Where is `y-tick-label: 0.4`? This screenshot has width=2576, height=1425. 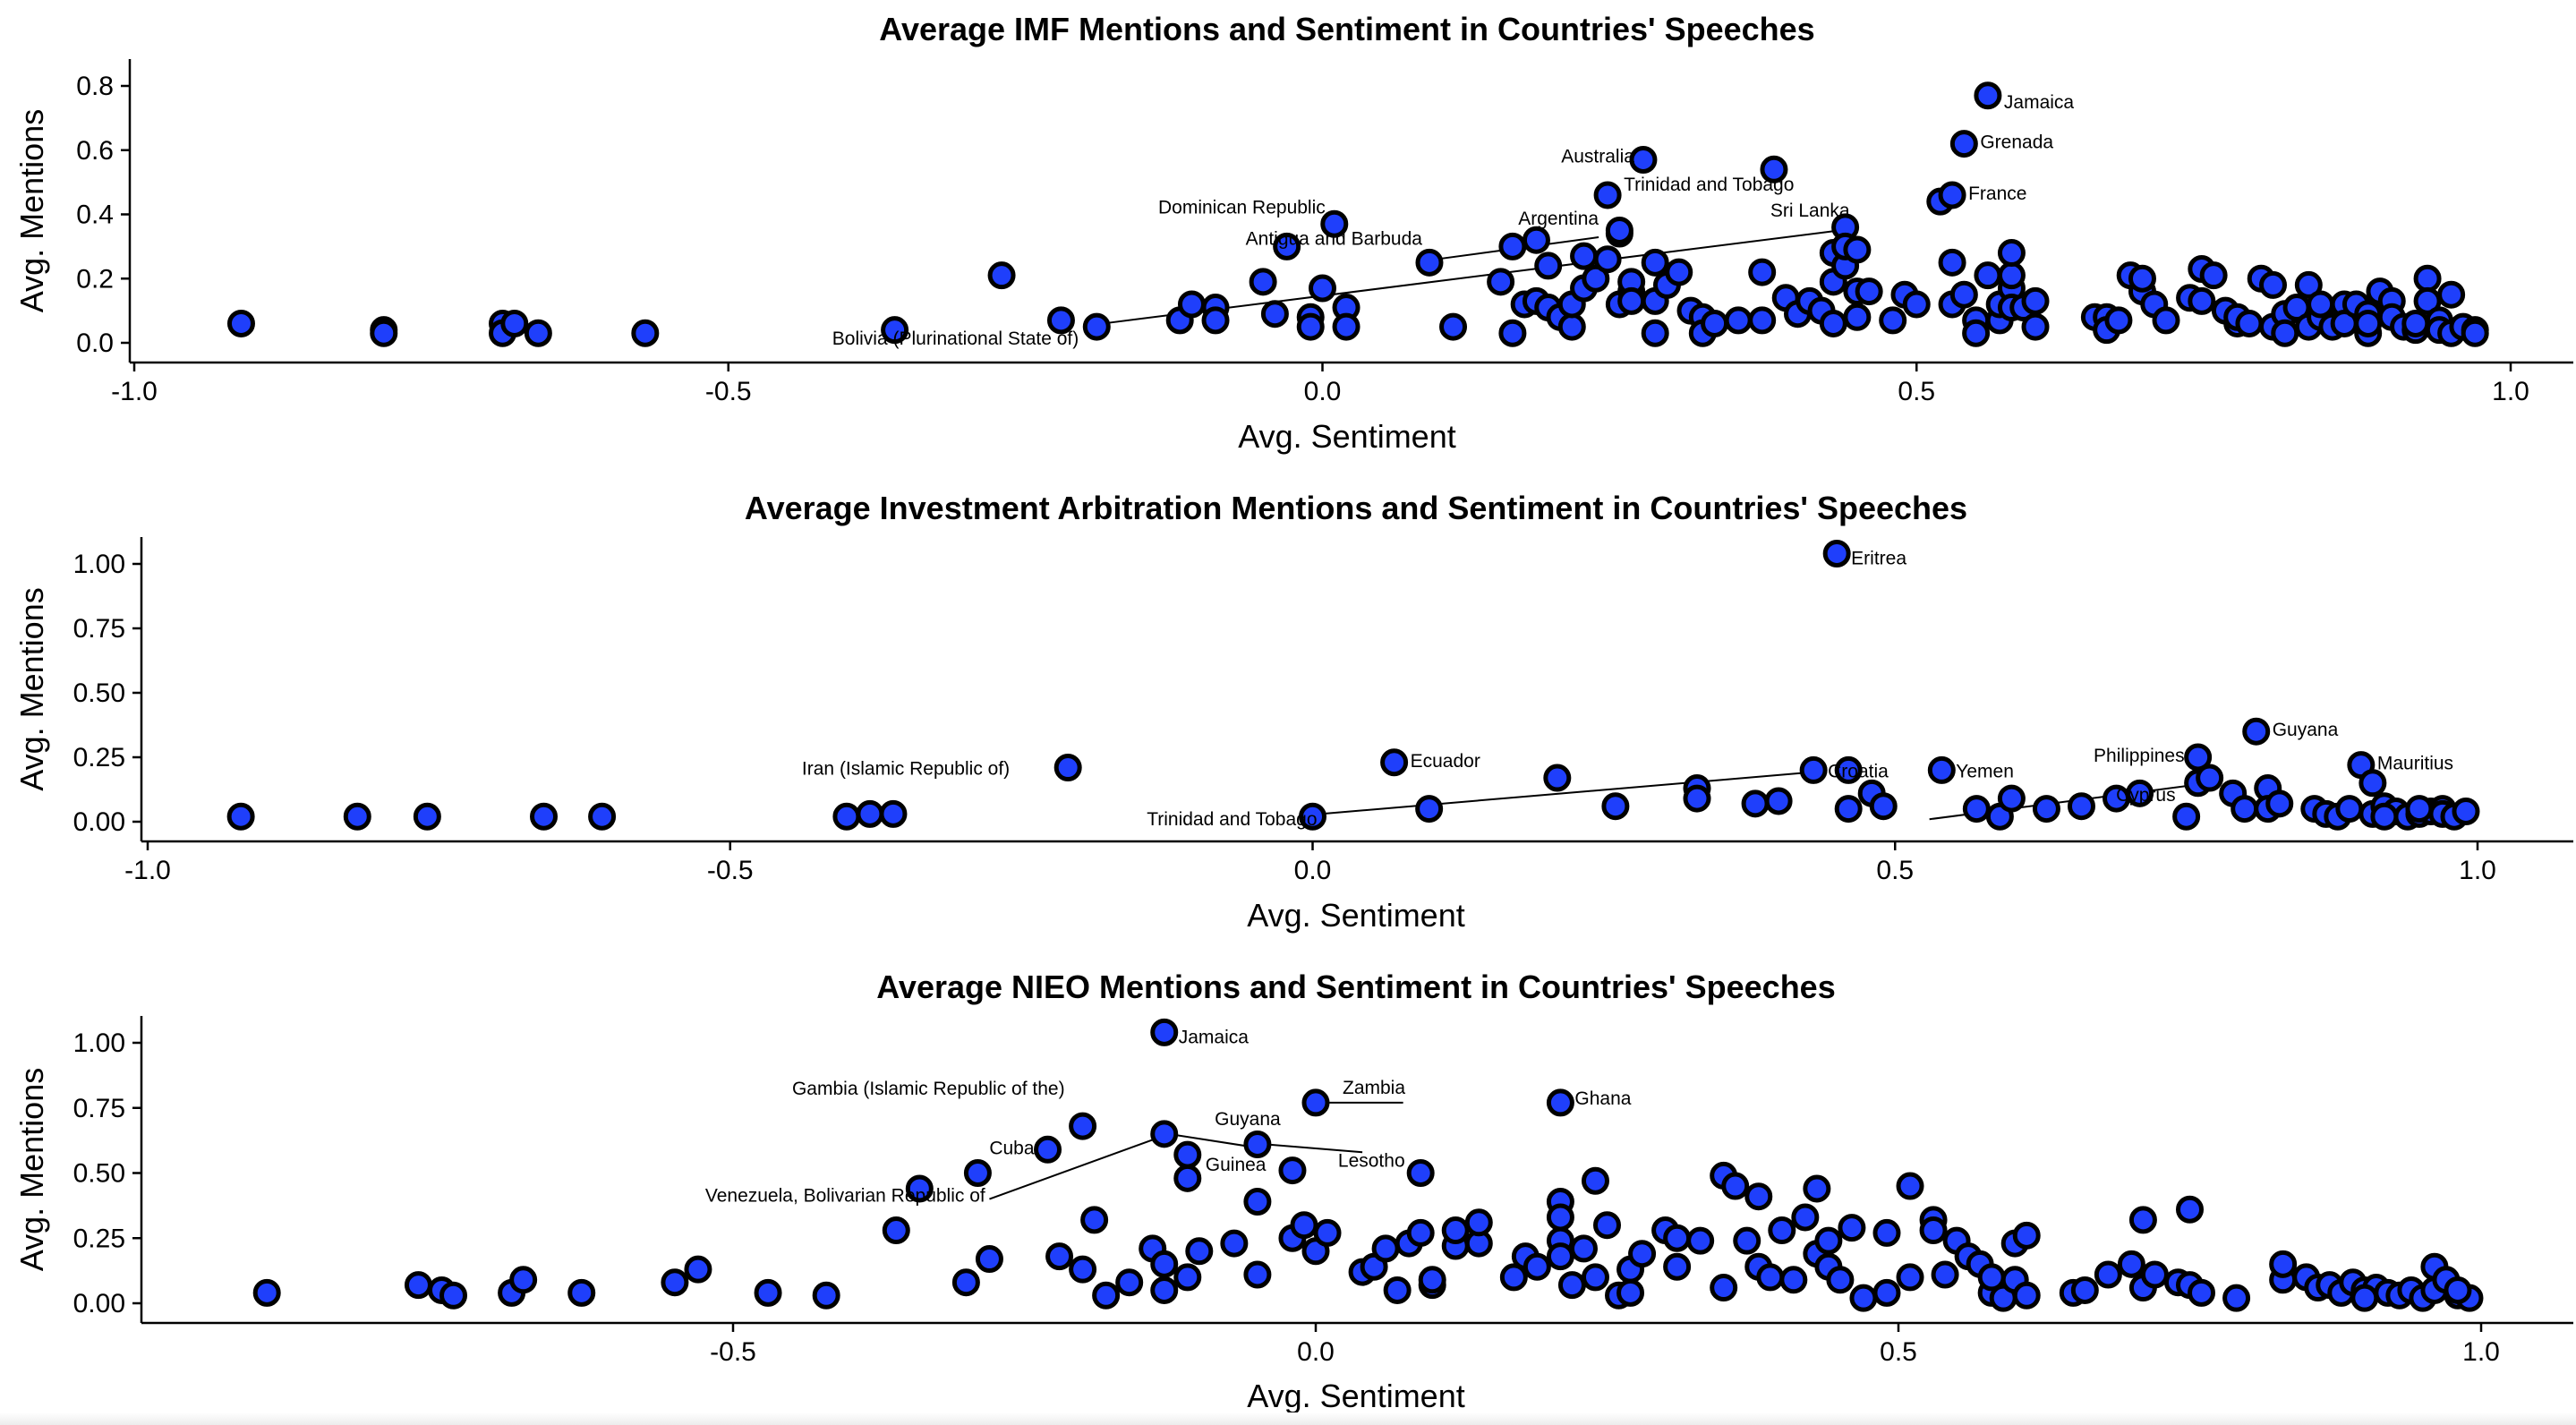 y-tick-label: 0.4 is located at coordinates (95, 215).